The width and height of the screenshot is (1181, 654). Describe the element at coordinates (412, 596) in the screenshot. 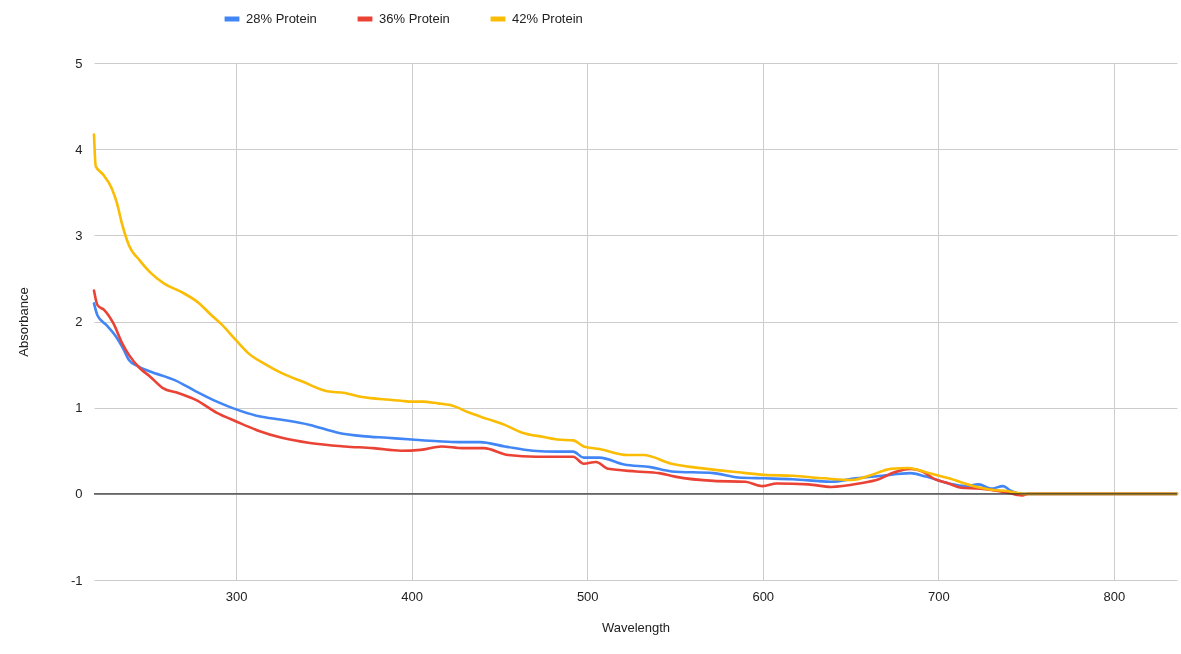

I see `x-tick-label: 400` at that location.